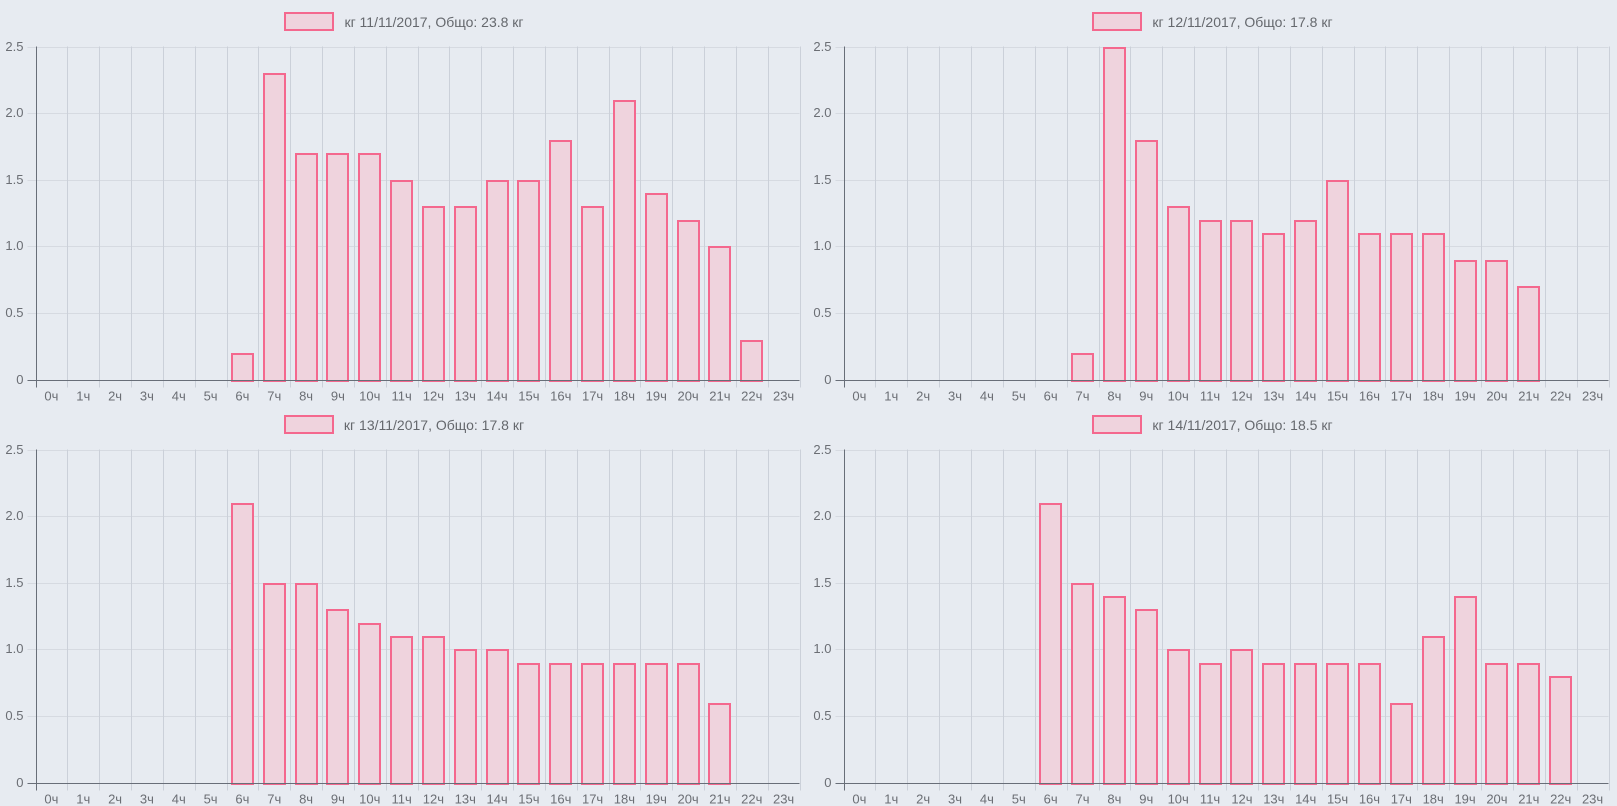  Describe the element at coordinates (434, 21) in the screenshot. I see `legend-label: кг 11/11/2017, Общо: 23.8 кг` at that location.